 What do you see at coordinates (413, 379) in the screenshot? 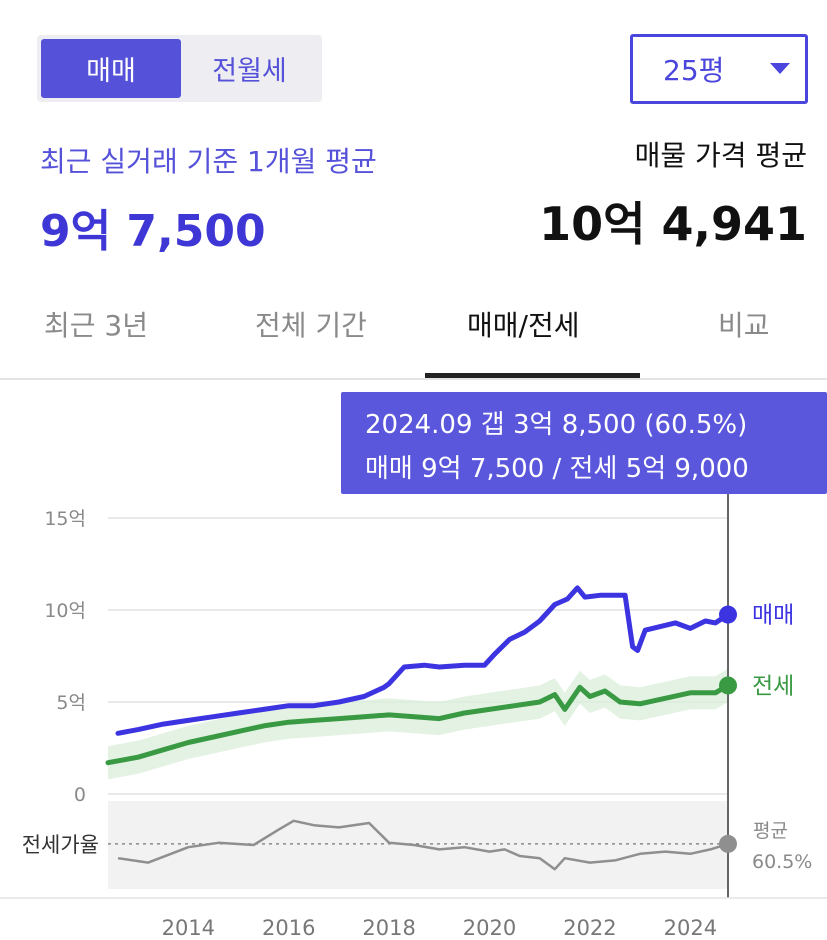
I see `tab-divider` at bounding box center [413, 379].